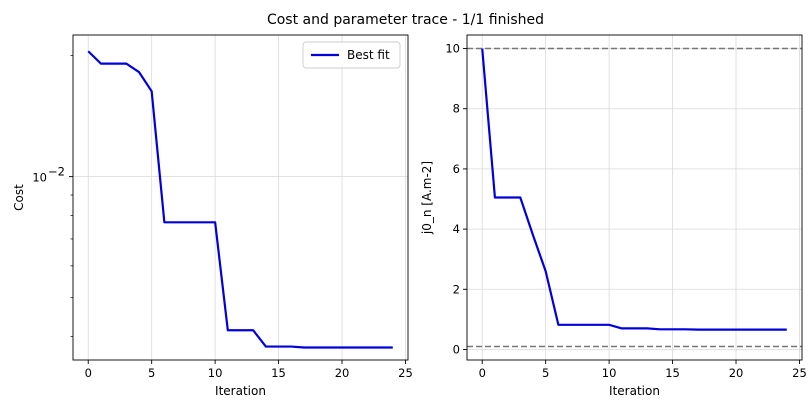 The image size is (811, 411). Describe the element at coordinates (456, 289) in the screenshot. I see `y-tick-label: 2` at that location.